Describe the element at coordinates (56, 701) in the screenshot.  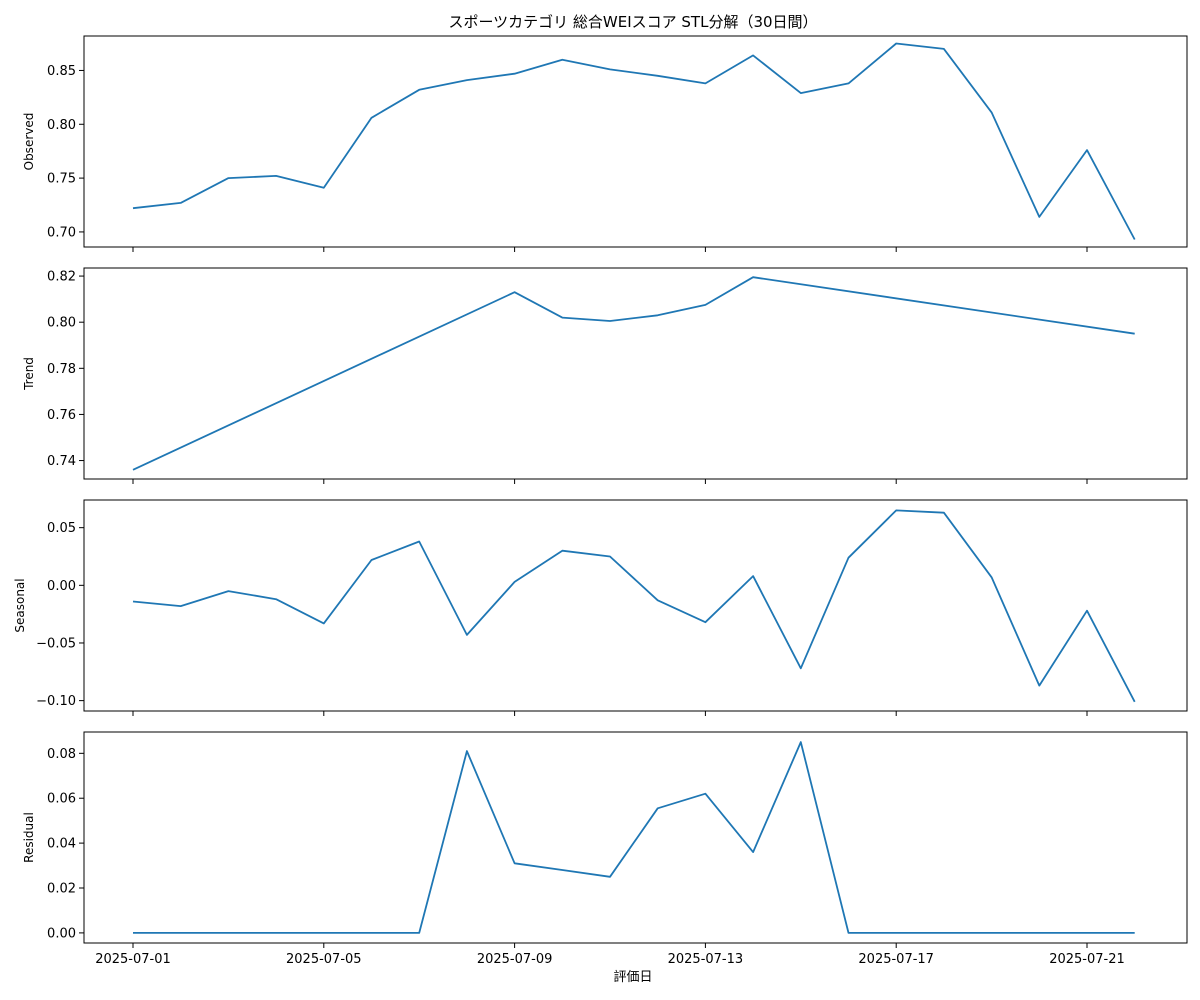
I see `y-tick-label: −0.10` at that location.